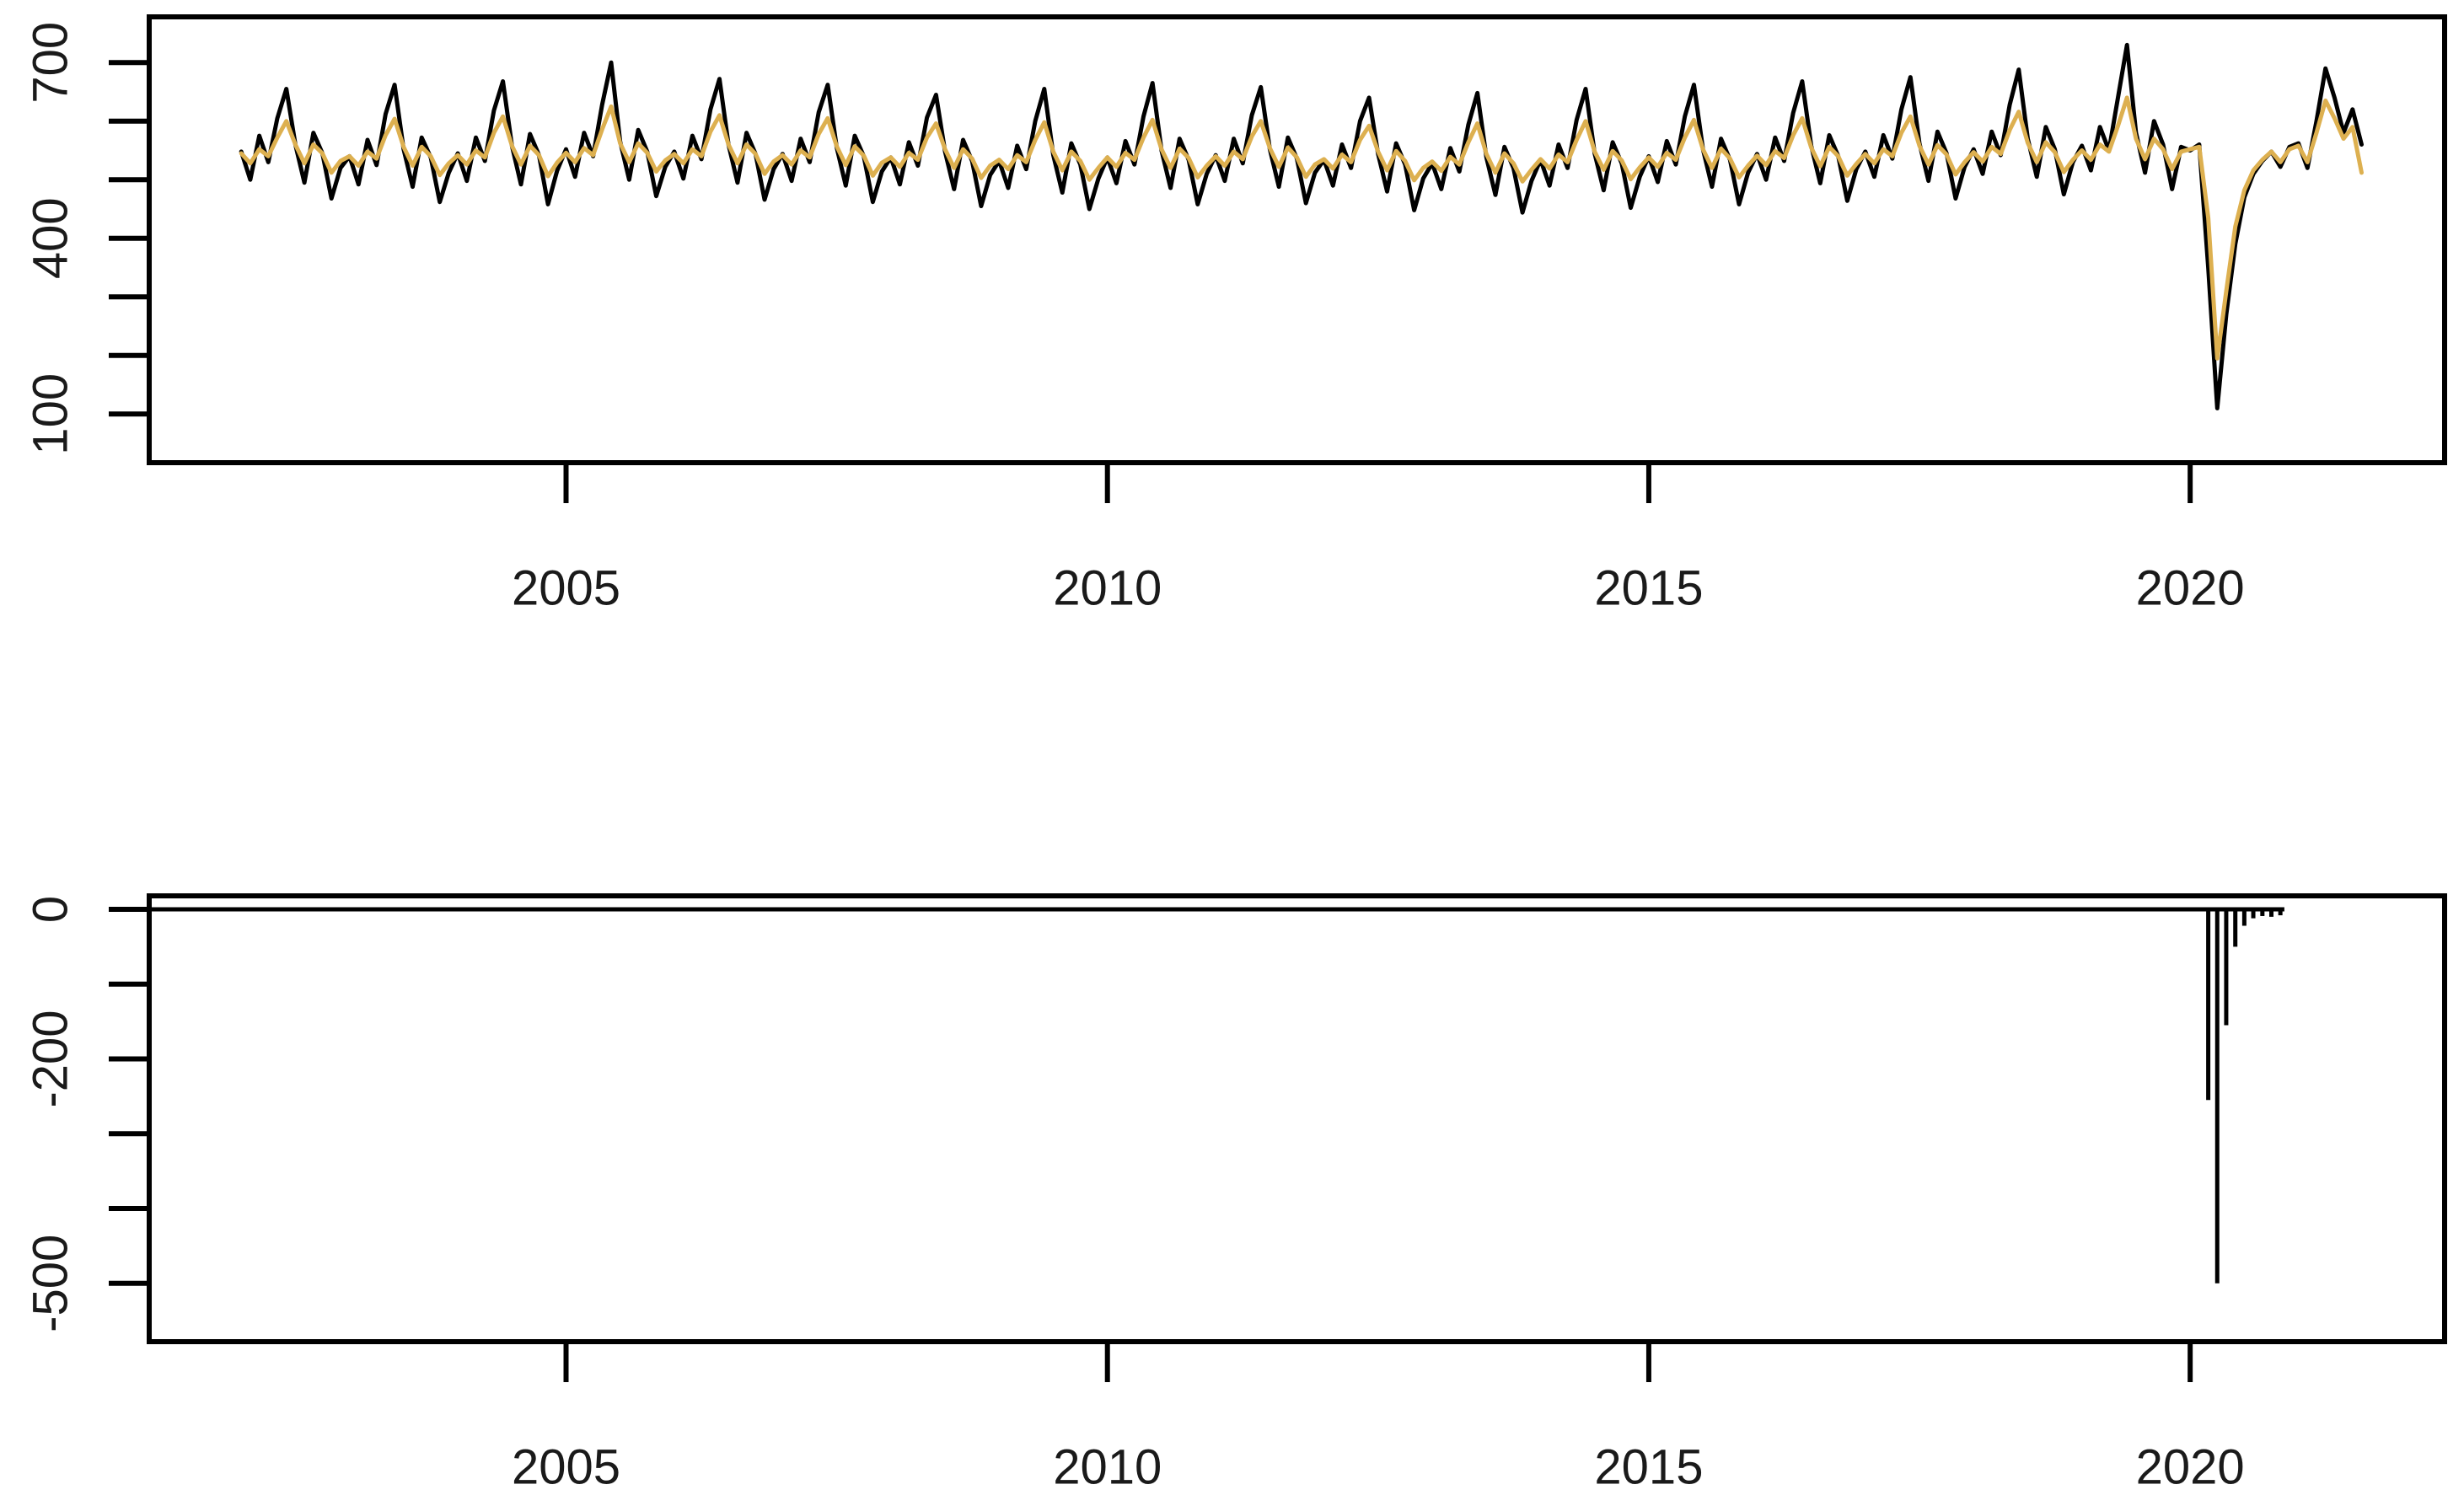 The image size is (2464, 1506). Describe the element at coordinates (50, 238) in the screenshot. I see `y-tick-label: 400` at that location.